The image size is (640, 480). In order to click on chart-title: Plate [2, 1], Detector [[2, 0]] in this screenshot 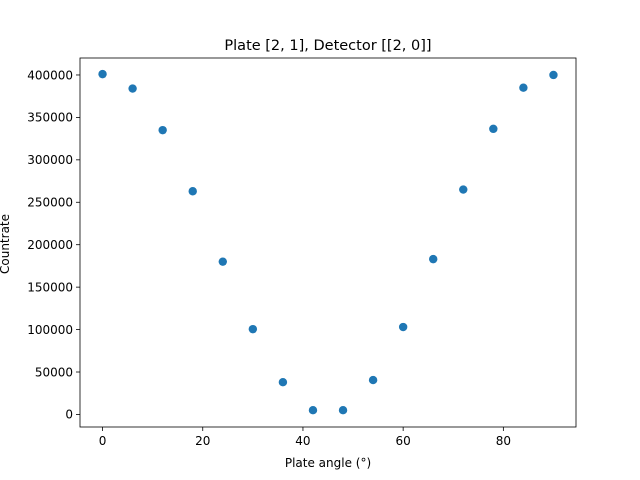, I will do `click(327, 46)`.